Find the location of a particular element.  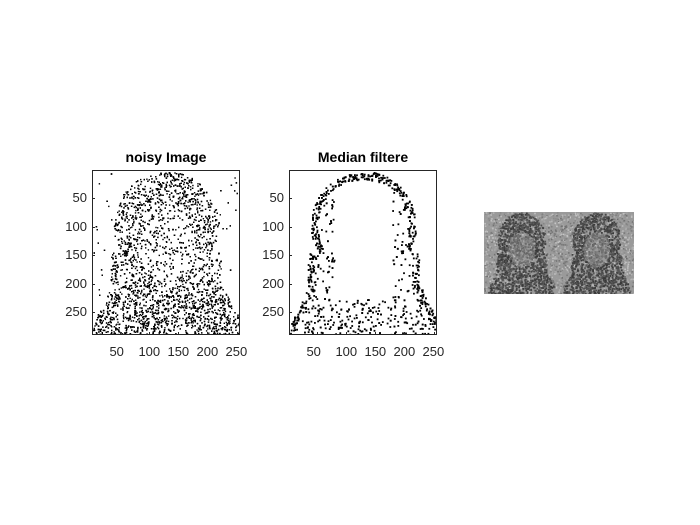

noisy-image-axes is located at coordinates (166, 252).